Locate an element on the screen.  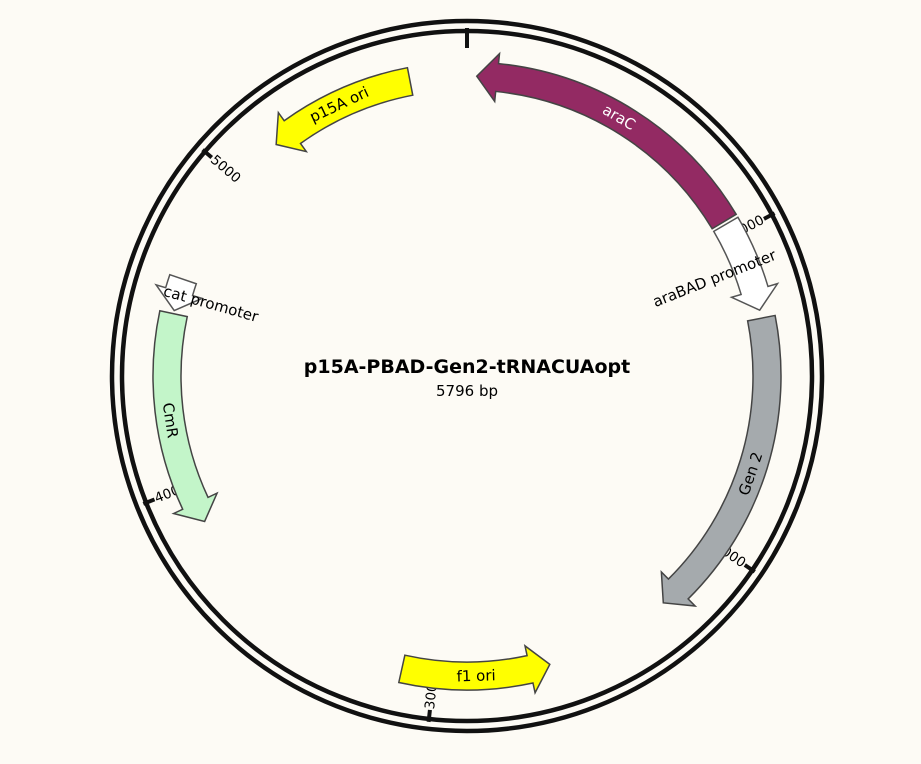
tick-mark-2000 is located at coordinates (749, 568).